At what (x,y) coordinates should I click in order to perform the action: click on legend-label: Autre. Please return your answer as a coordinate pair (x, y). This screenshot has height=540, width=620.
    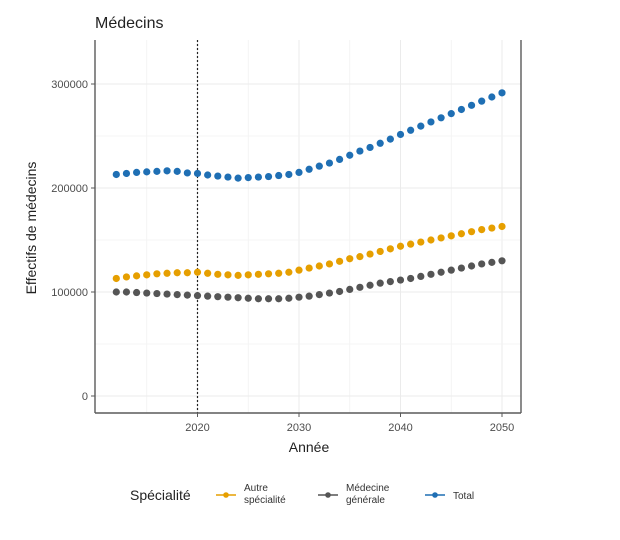
    Looking at the image, I should click on (256, 488).